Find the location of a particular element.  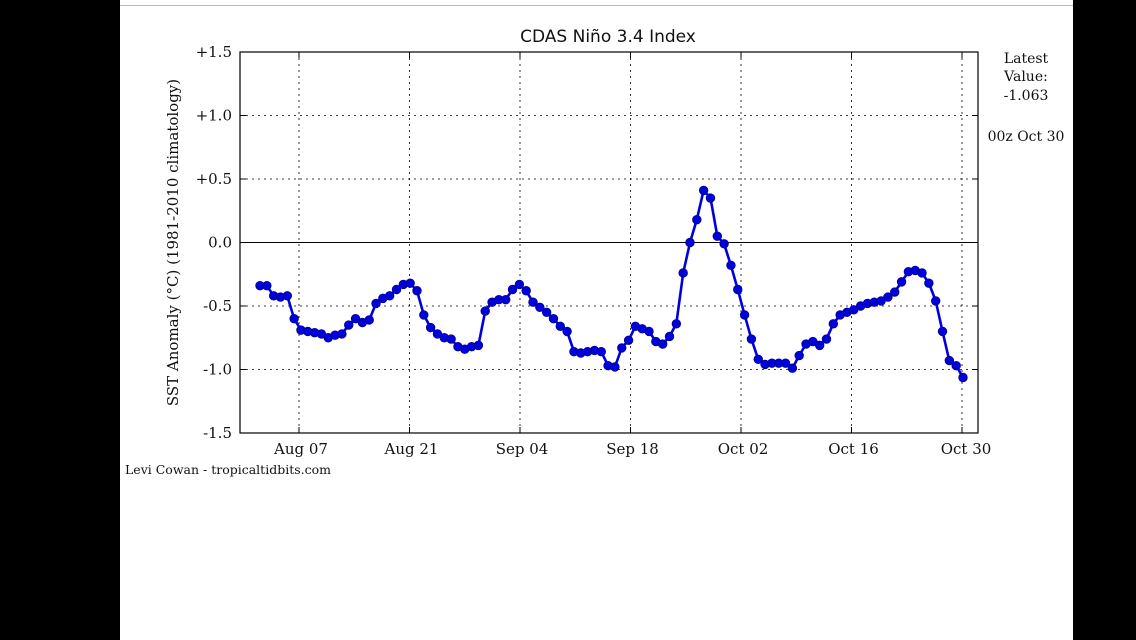

x-tick-label: Oct 30 is located at coordinates (966, 449).